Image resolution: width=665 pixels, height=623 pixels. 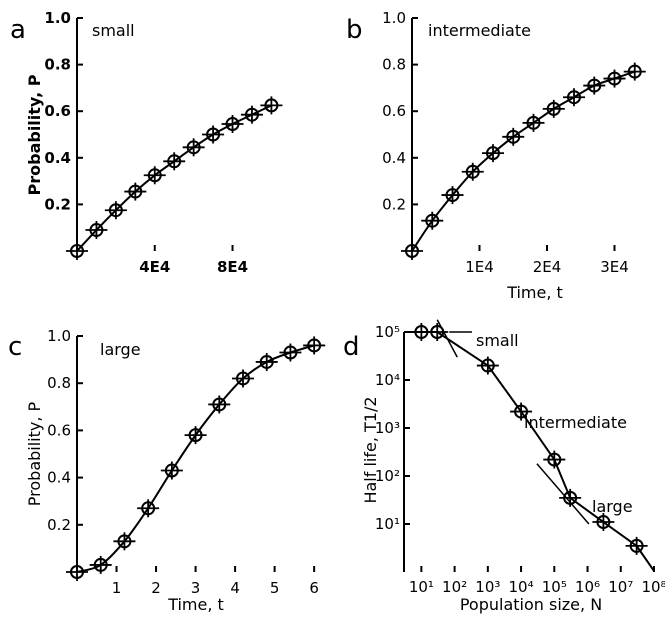 What do you see at coordinates (521, 587) in the screenshot?
I see `x-tick-label-d-3: 10⁴` at bounding box center [521, 587].